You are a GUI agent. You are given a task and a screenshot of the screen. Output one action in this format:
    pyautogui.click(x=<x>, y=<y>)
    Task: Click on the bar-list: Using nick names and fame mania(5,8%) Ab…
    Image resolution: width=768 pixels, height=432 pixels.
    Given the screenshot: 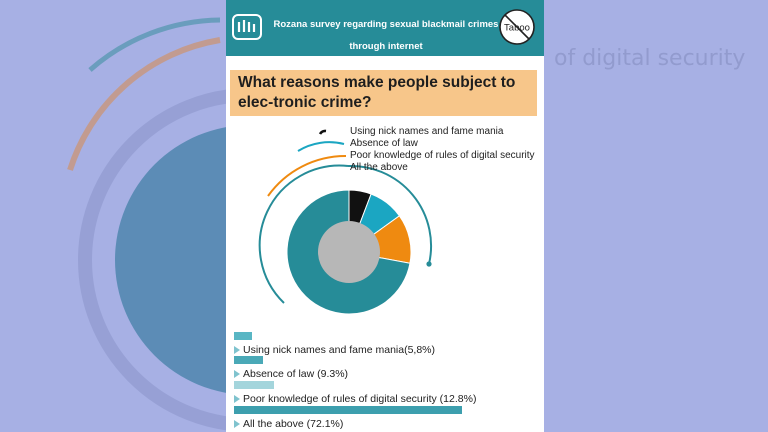 What is the action you would take?
    pyautogui.click(x=385, y=379)
    